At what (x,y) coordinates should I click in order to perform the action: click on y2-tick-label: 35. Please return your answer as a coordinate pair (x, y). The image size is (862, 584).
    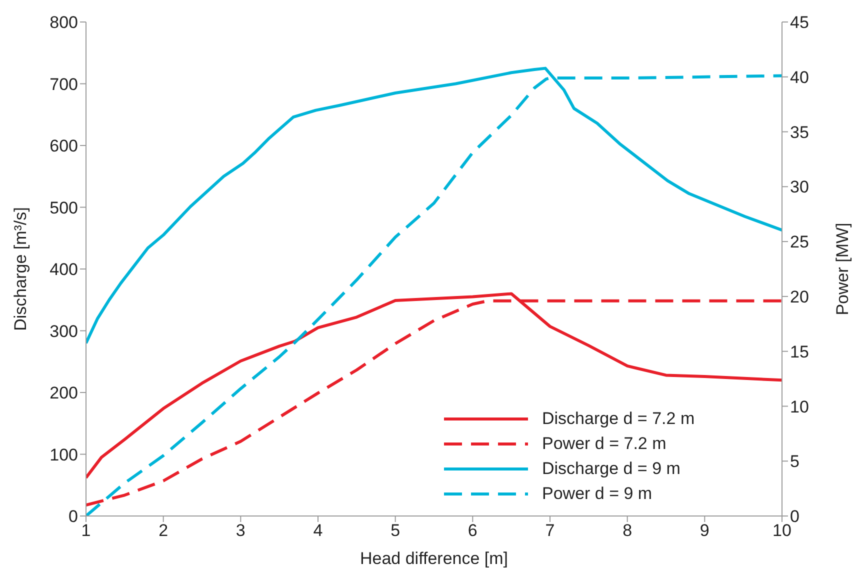
    Looking at the image, I should click on (799, 132).